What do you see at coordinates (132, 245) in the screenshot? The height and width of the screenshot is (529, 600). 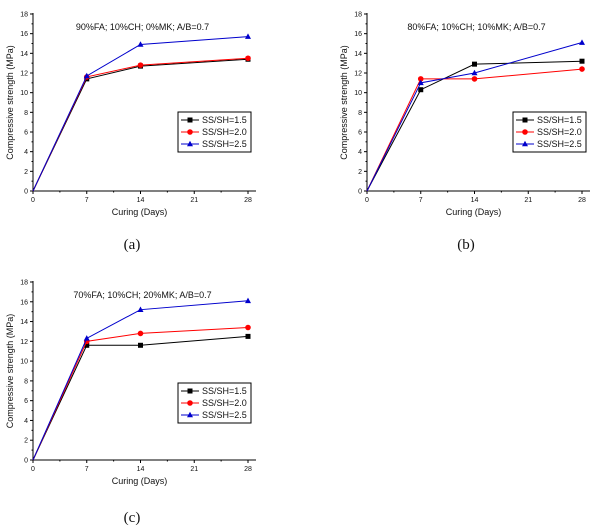 I see `panel-caption: (a)` at bounding box center [132, 245].